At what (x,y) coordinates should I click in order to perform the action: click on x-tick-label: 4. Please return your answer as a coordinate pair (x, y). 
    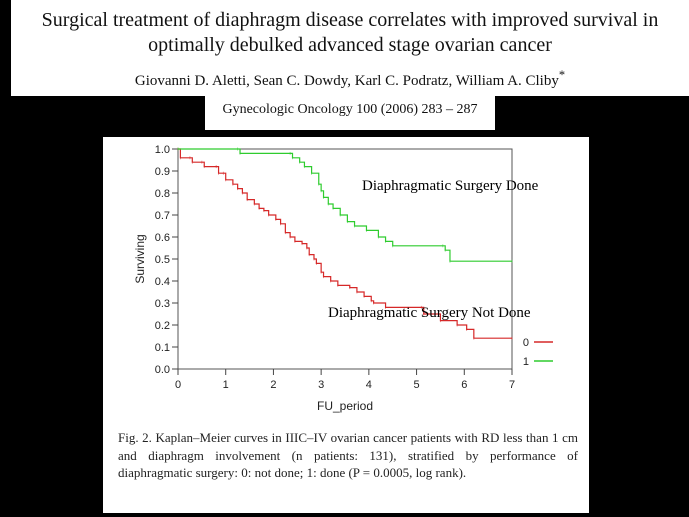
    Looking at the image, I should click on (369, 385).